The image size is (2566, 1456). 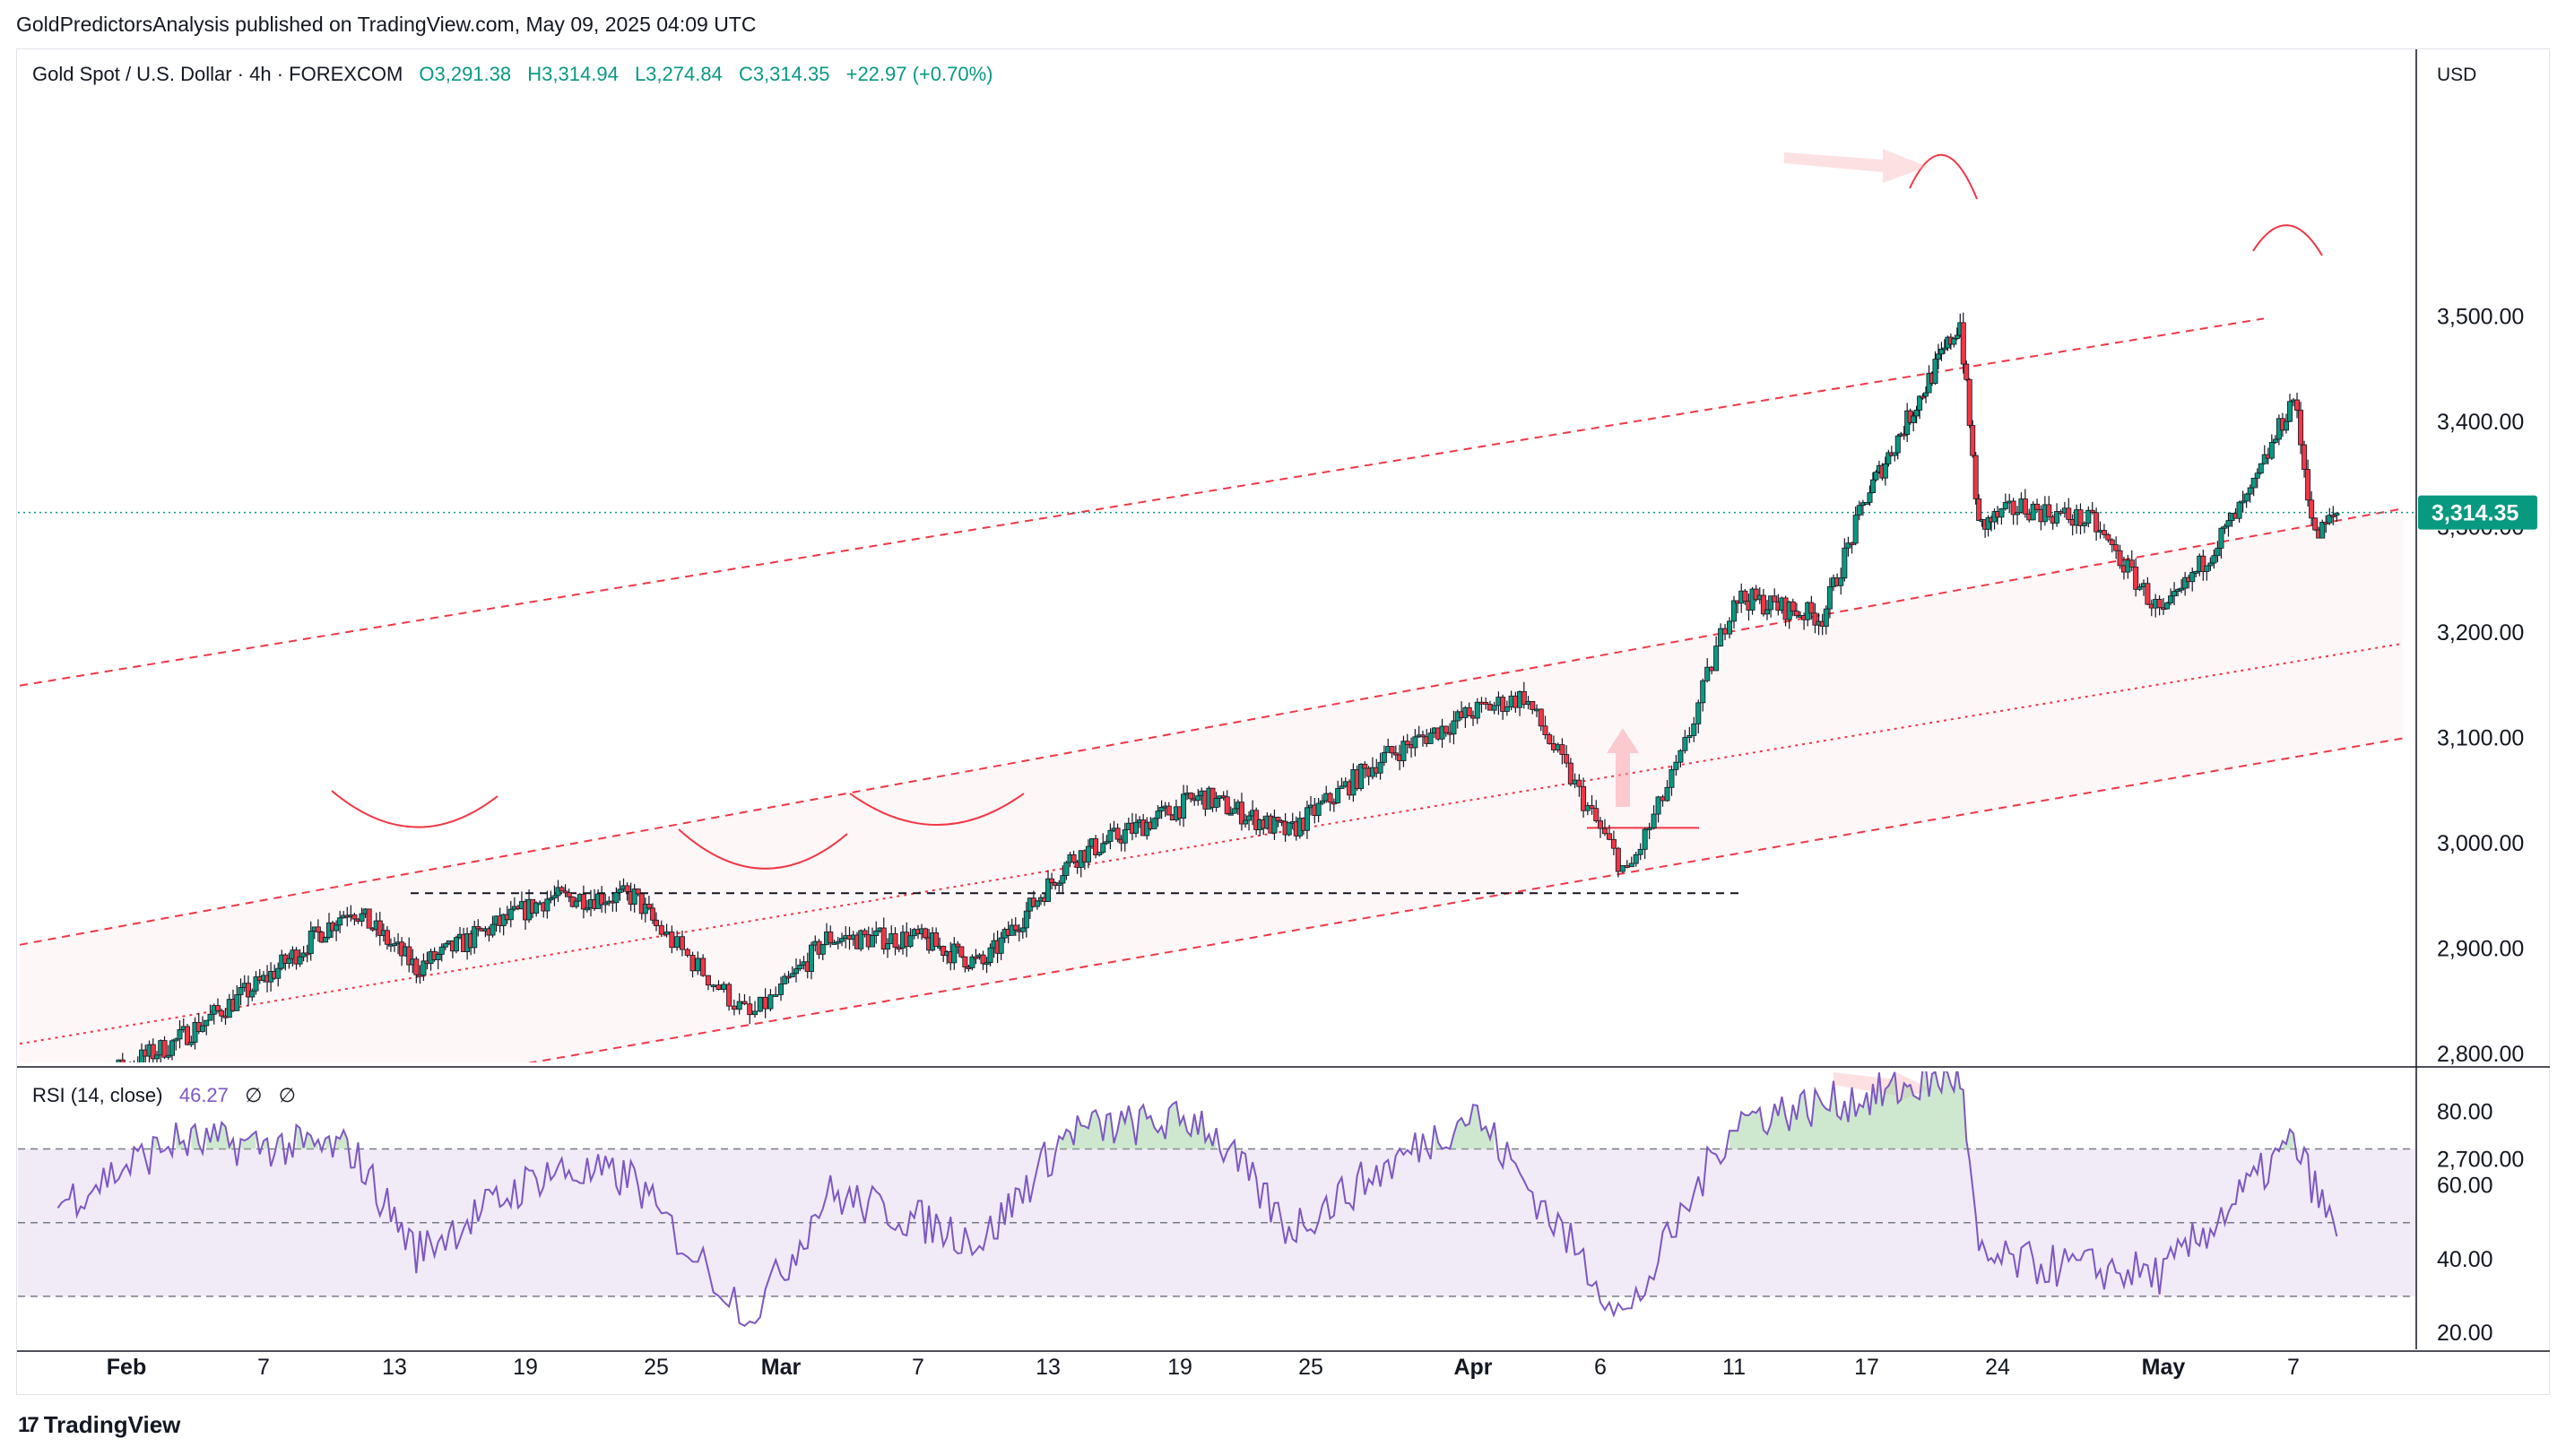 I want to click on time-tick-label: 17, so click(x=1867, y=1368).